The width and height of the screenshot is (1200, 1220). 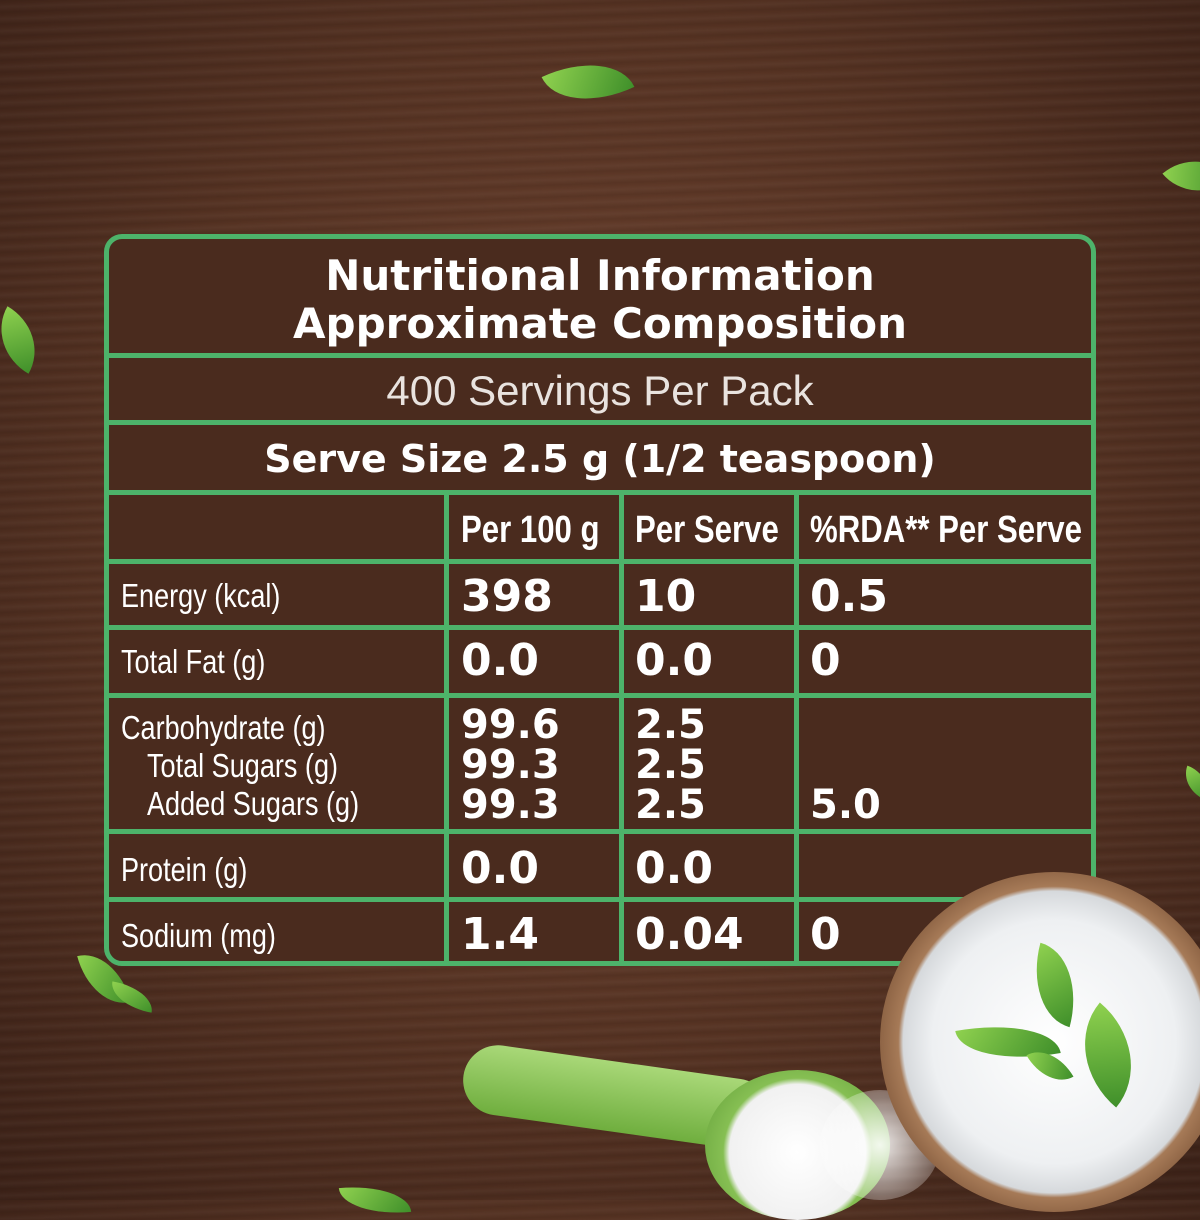 What do you see at coordinates (670, 765) in the screenshot?
I see `total-sugars-per-serve: 2.5` at bounding box center [670, 765].